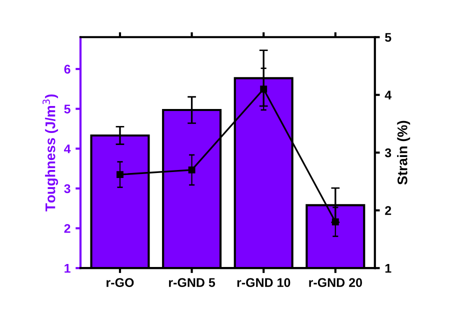  I want to click on y-axis-title: Toughness (J/m$^{3}$), so click(50, 153).